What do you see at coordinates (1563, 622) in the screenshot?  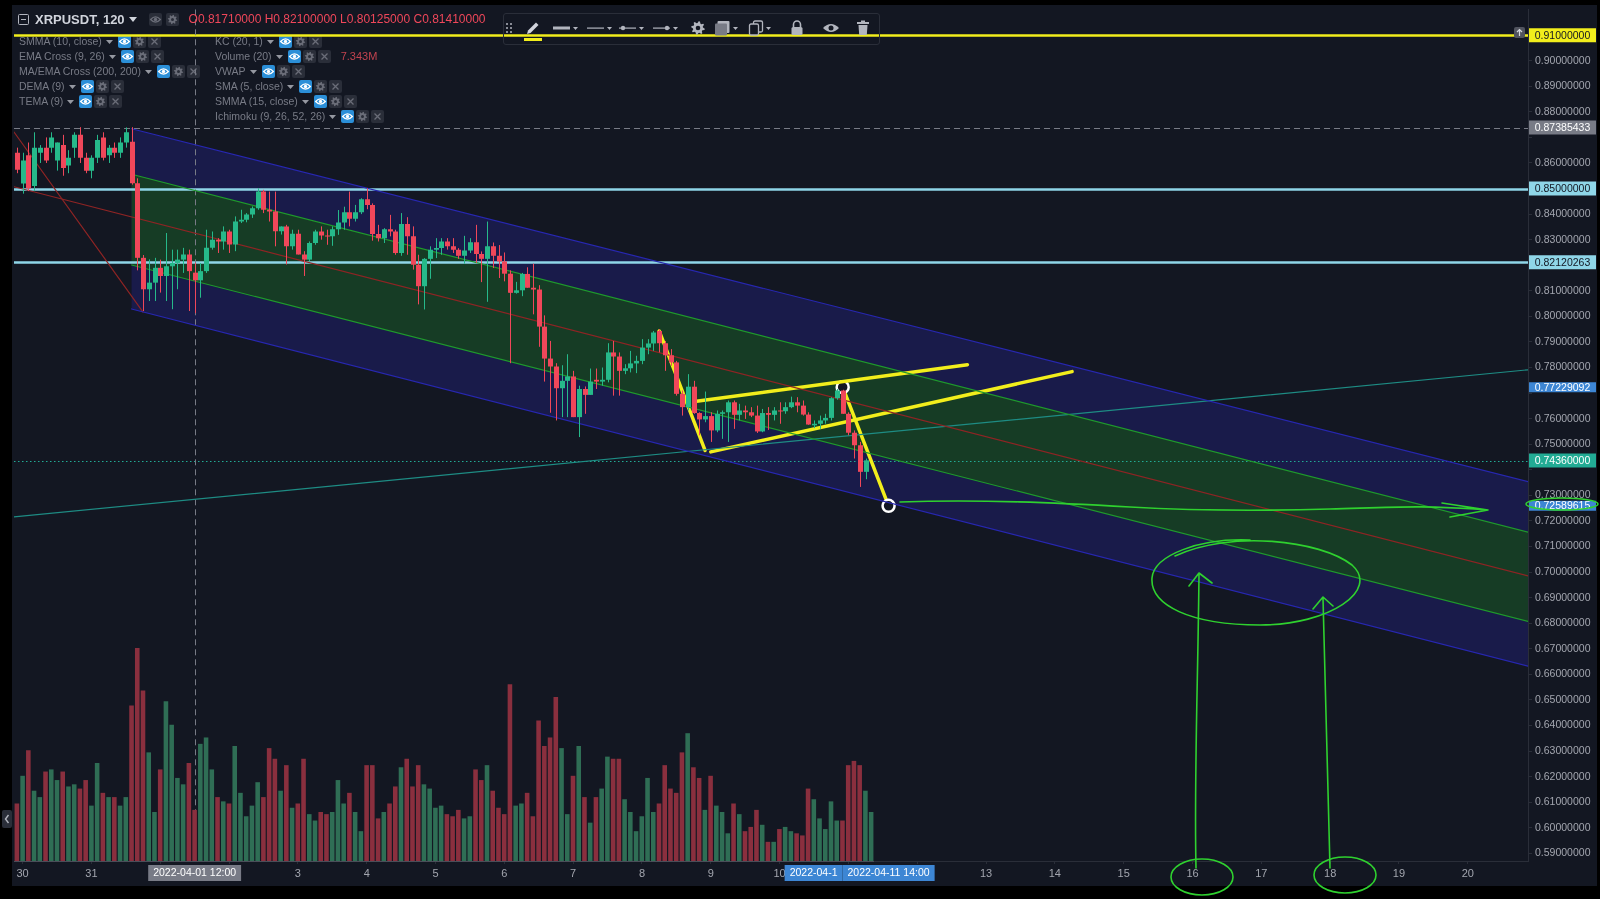 I see `y-tick-label: 0.68000000` at bounding box center [1563, 622].